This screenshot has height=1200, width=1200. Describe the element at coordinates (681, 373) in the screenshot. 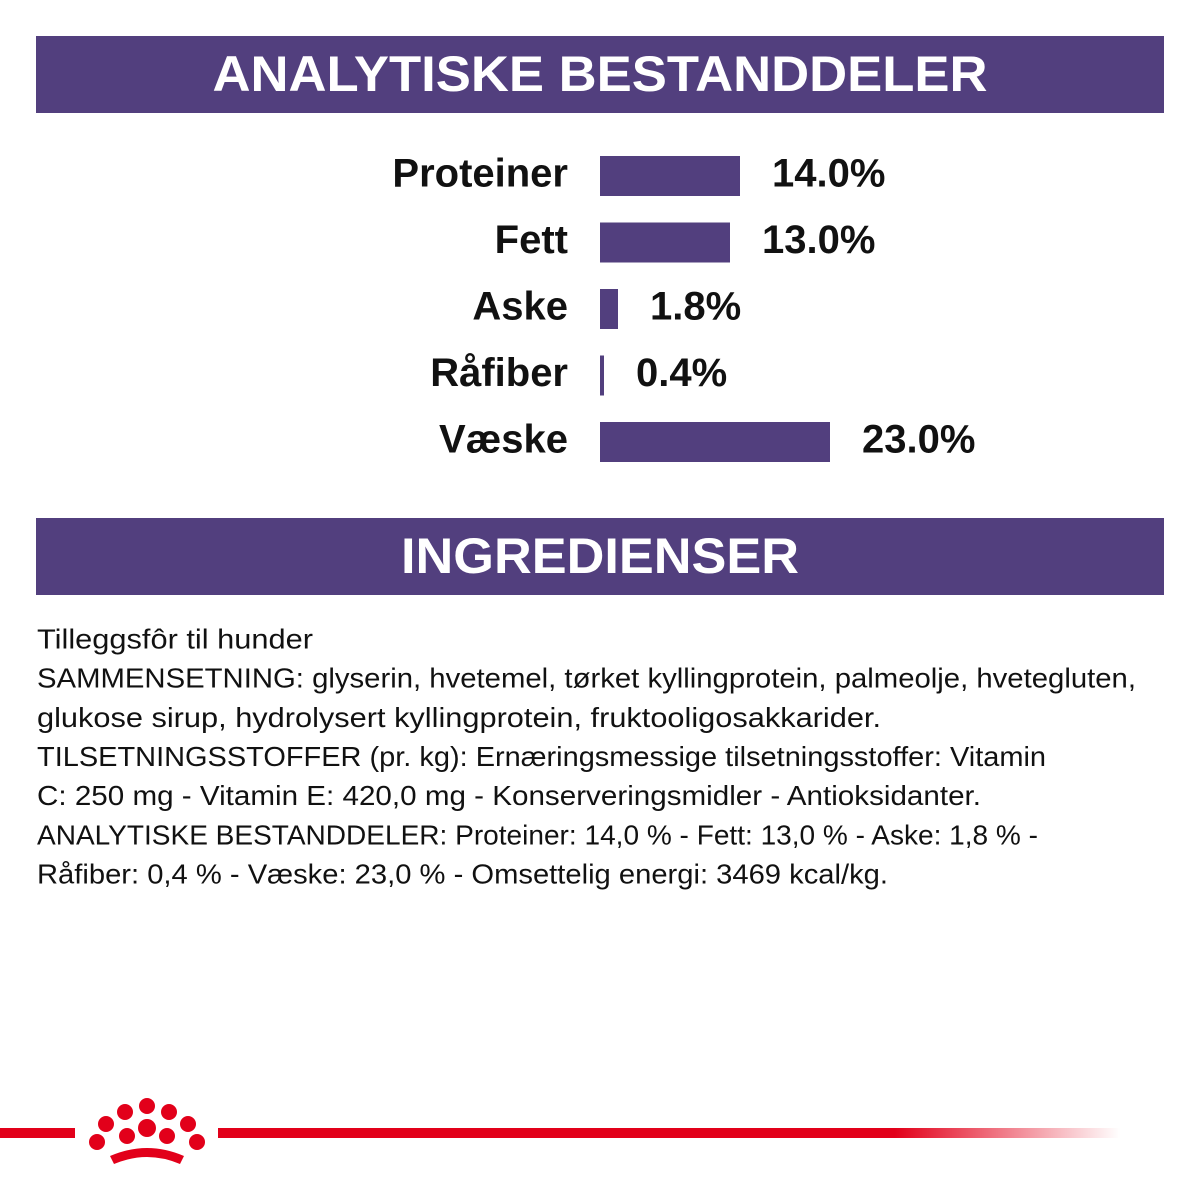

I see `value-label: 0.4%` at that location.